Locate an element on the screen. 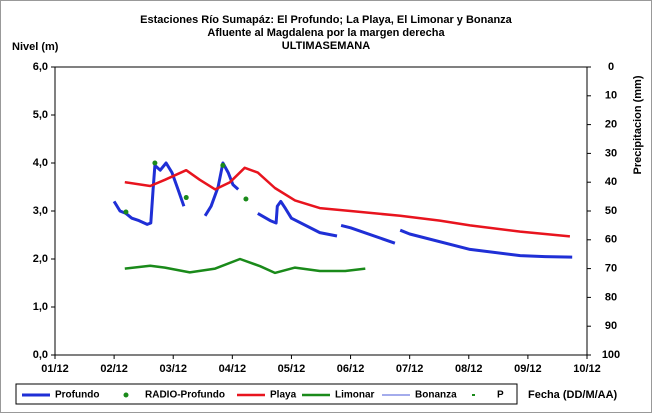 The width and height of the screenshot is (652, 413). y-tick-label: 2,0 is located at coordinates (40, 259).